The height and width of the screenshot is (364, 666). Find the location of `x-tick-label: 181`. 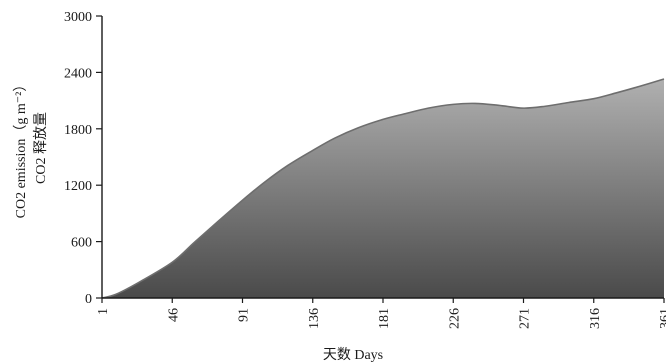

x-tick-label: 181 is located at coordinates (384, 318).